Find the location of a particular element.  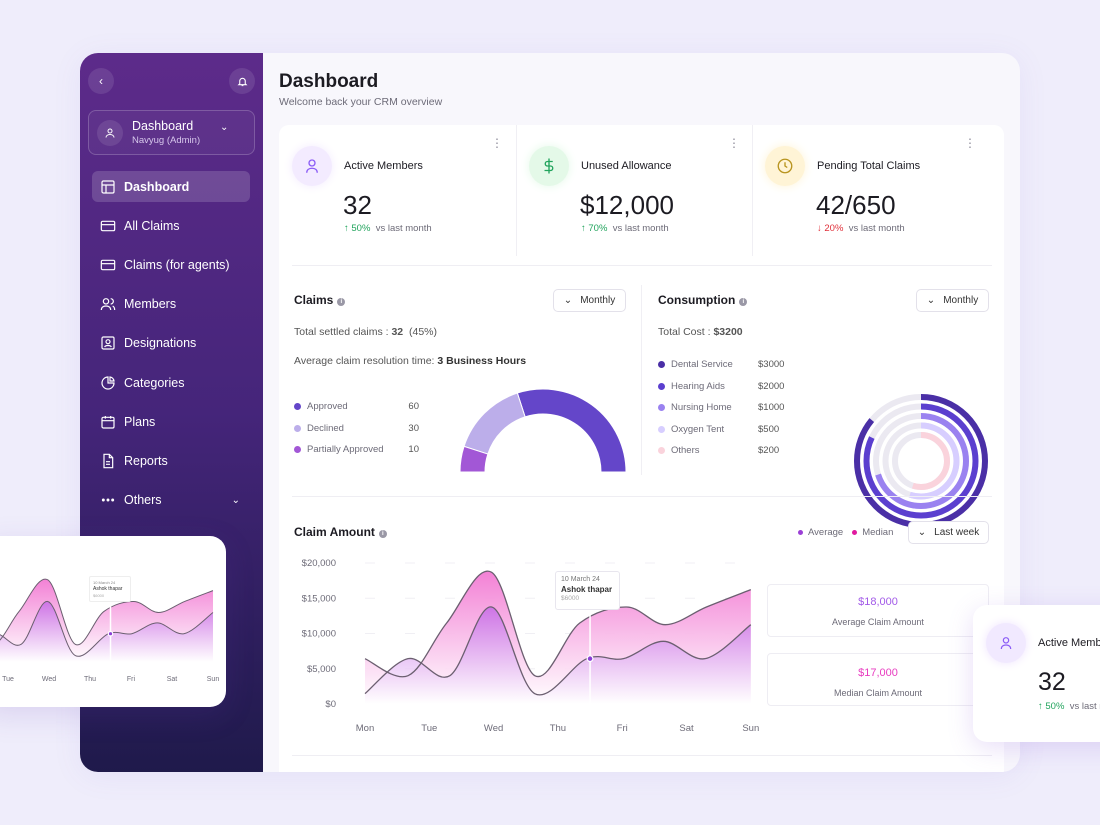

layout-icon is located at coordinates (108, 186).